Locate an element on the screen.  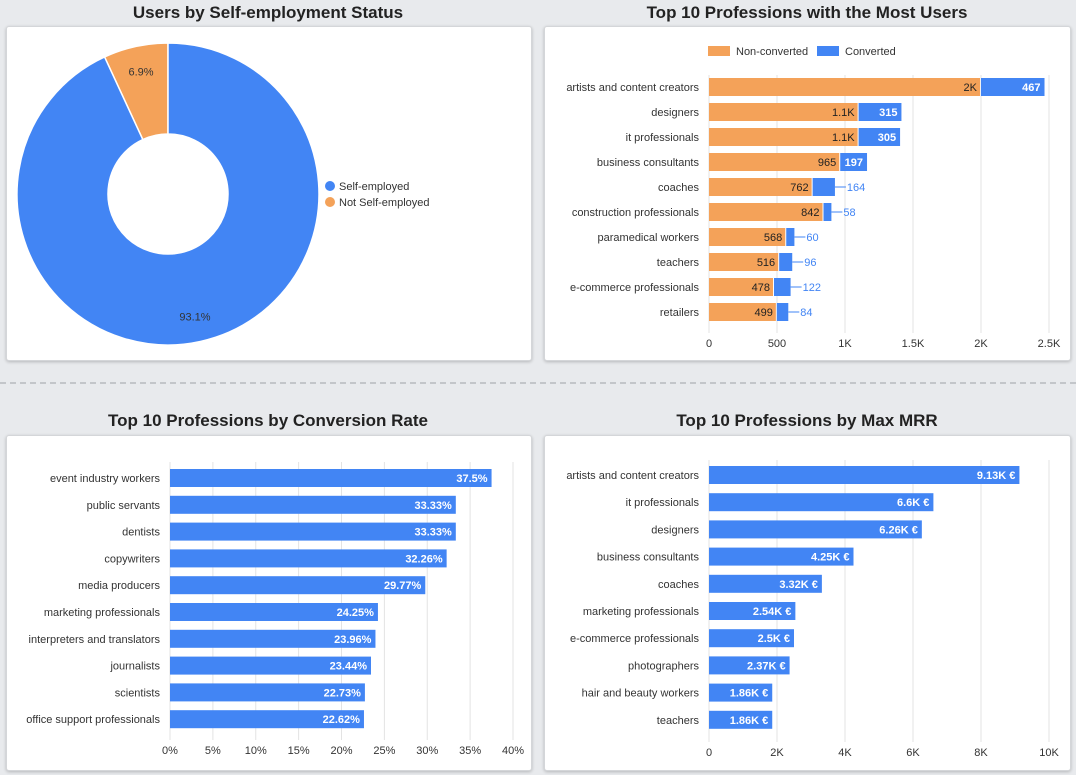
mrr-chart-title: Top 10 Professions by Max MRR is located at coordinates (807, 420).